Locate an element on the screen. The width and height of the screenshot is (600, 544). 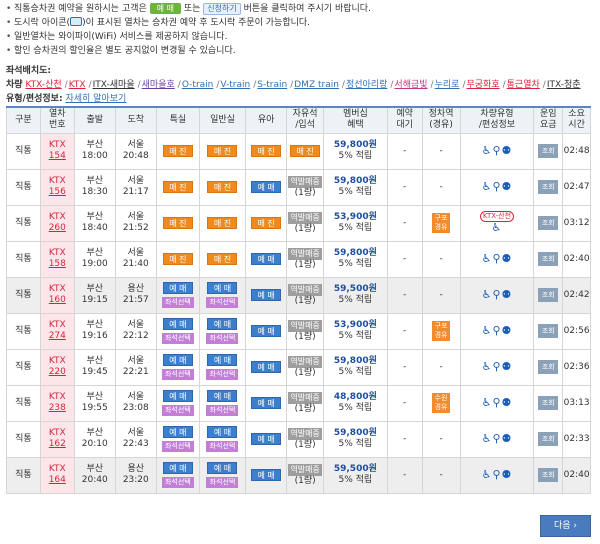
type-info-link: 자세히 알아보기 is located at coordinates (96, 99).